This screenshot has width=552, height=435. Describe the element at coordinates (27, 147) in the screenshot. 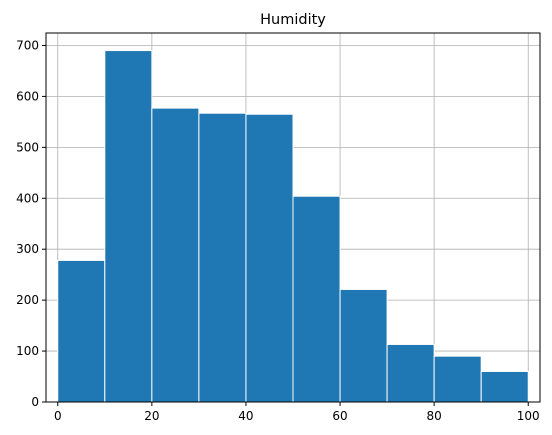

I see `y-tick-label: 500` at that location.